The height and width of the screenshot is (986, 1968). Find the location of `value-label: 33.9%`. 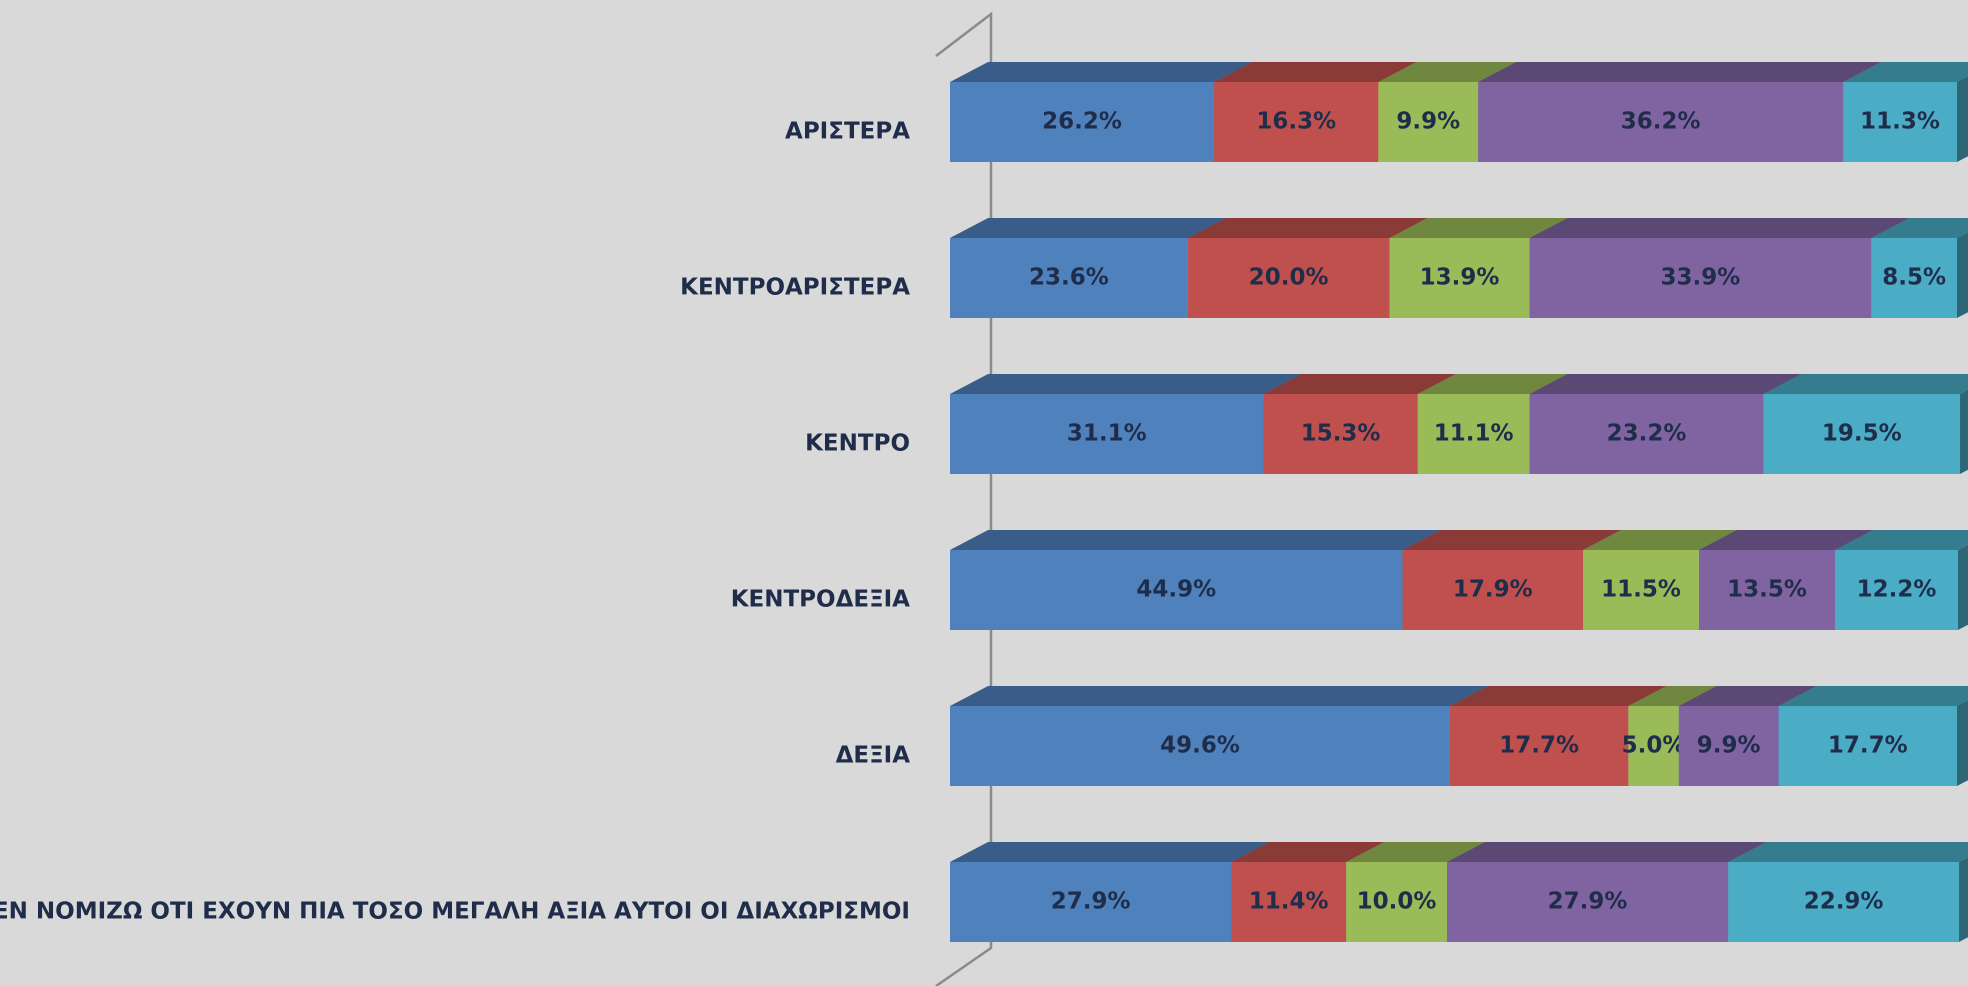

value-label: 33.9% is located at coordinates (1701, 278).